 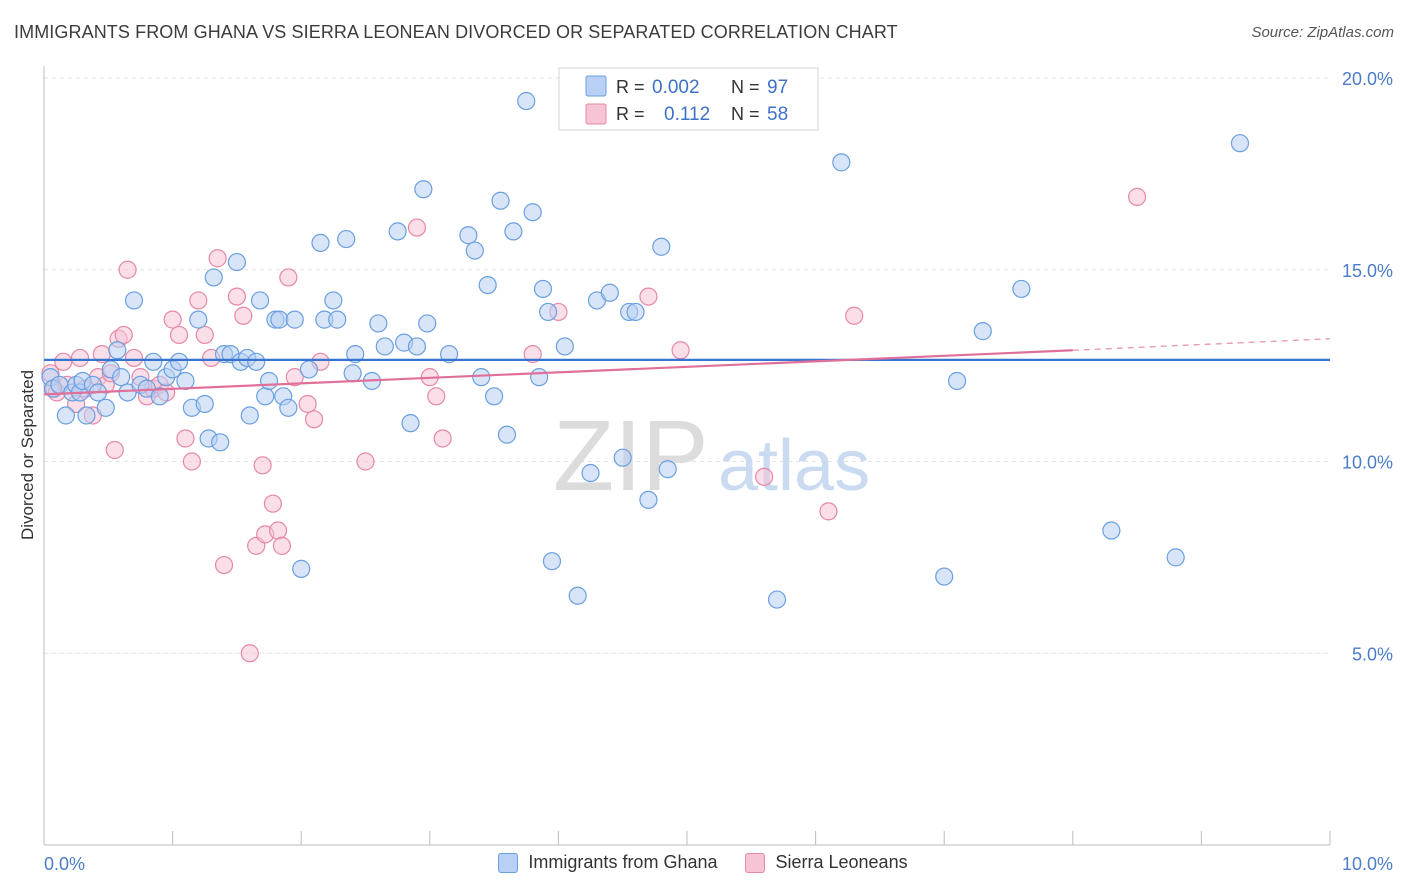 I want to click on legend-n-label-2: N =, so click(x=745, y=114).